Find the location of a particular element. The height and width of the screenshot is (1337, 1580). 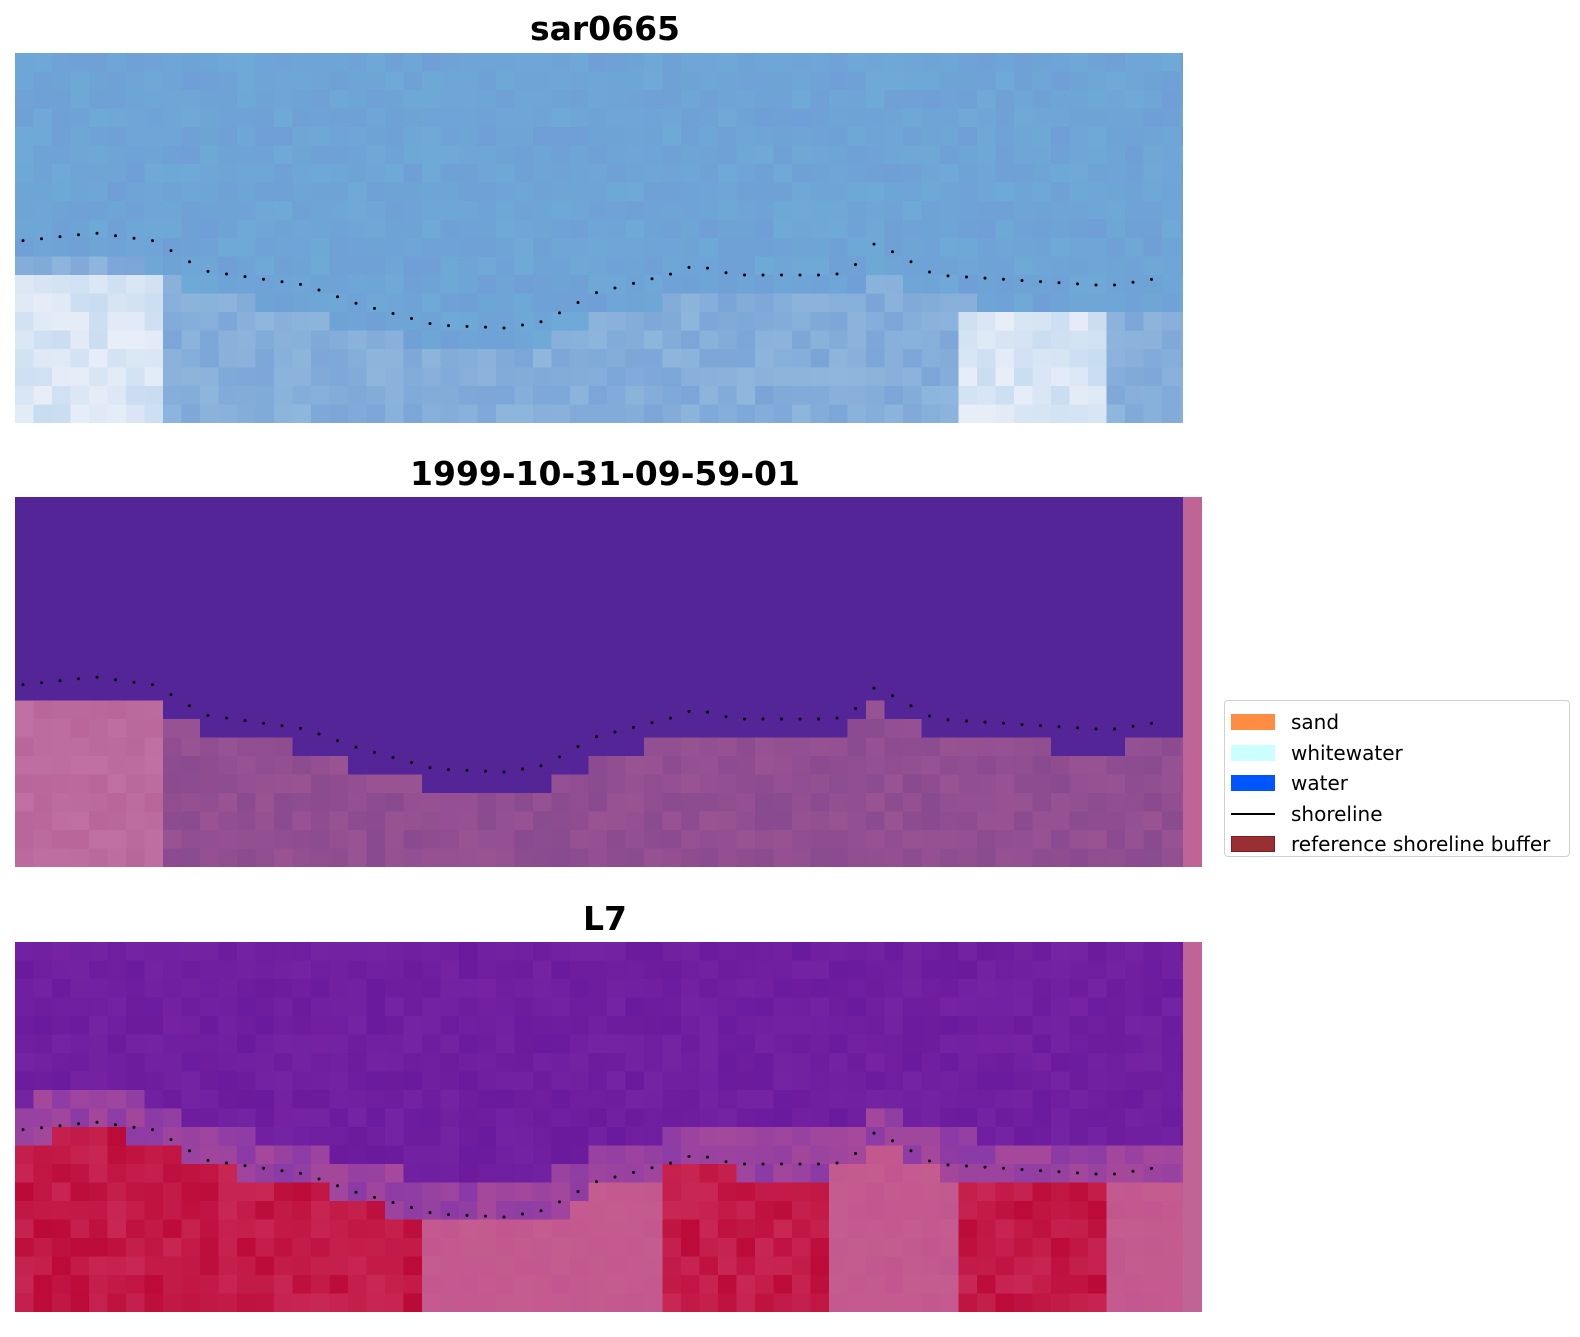

legend-label: reference shoreline buffer is located at coordinates (1421, 844).